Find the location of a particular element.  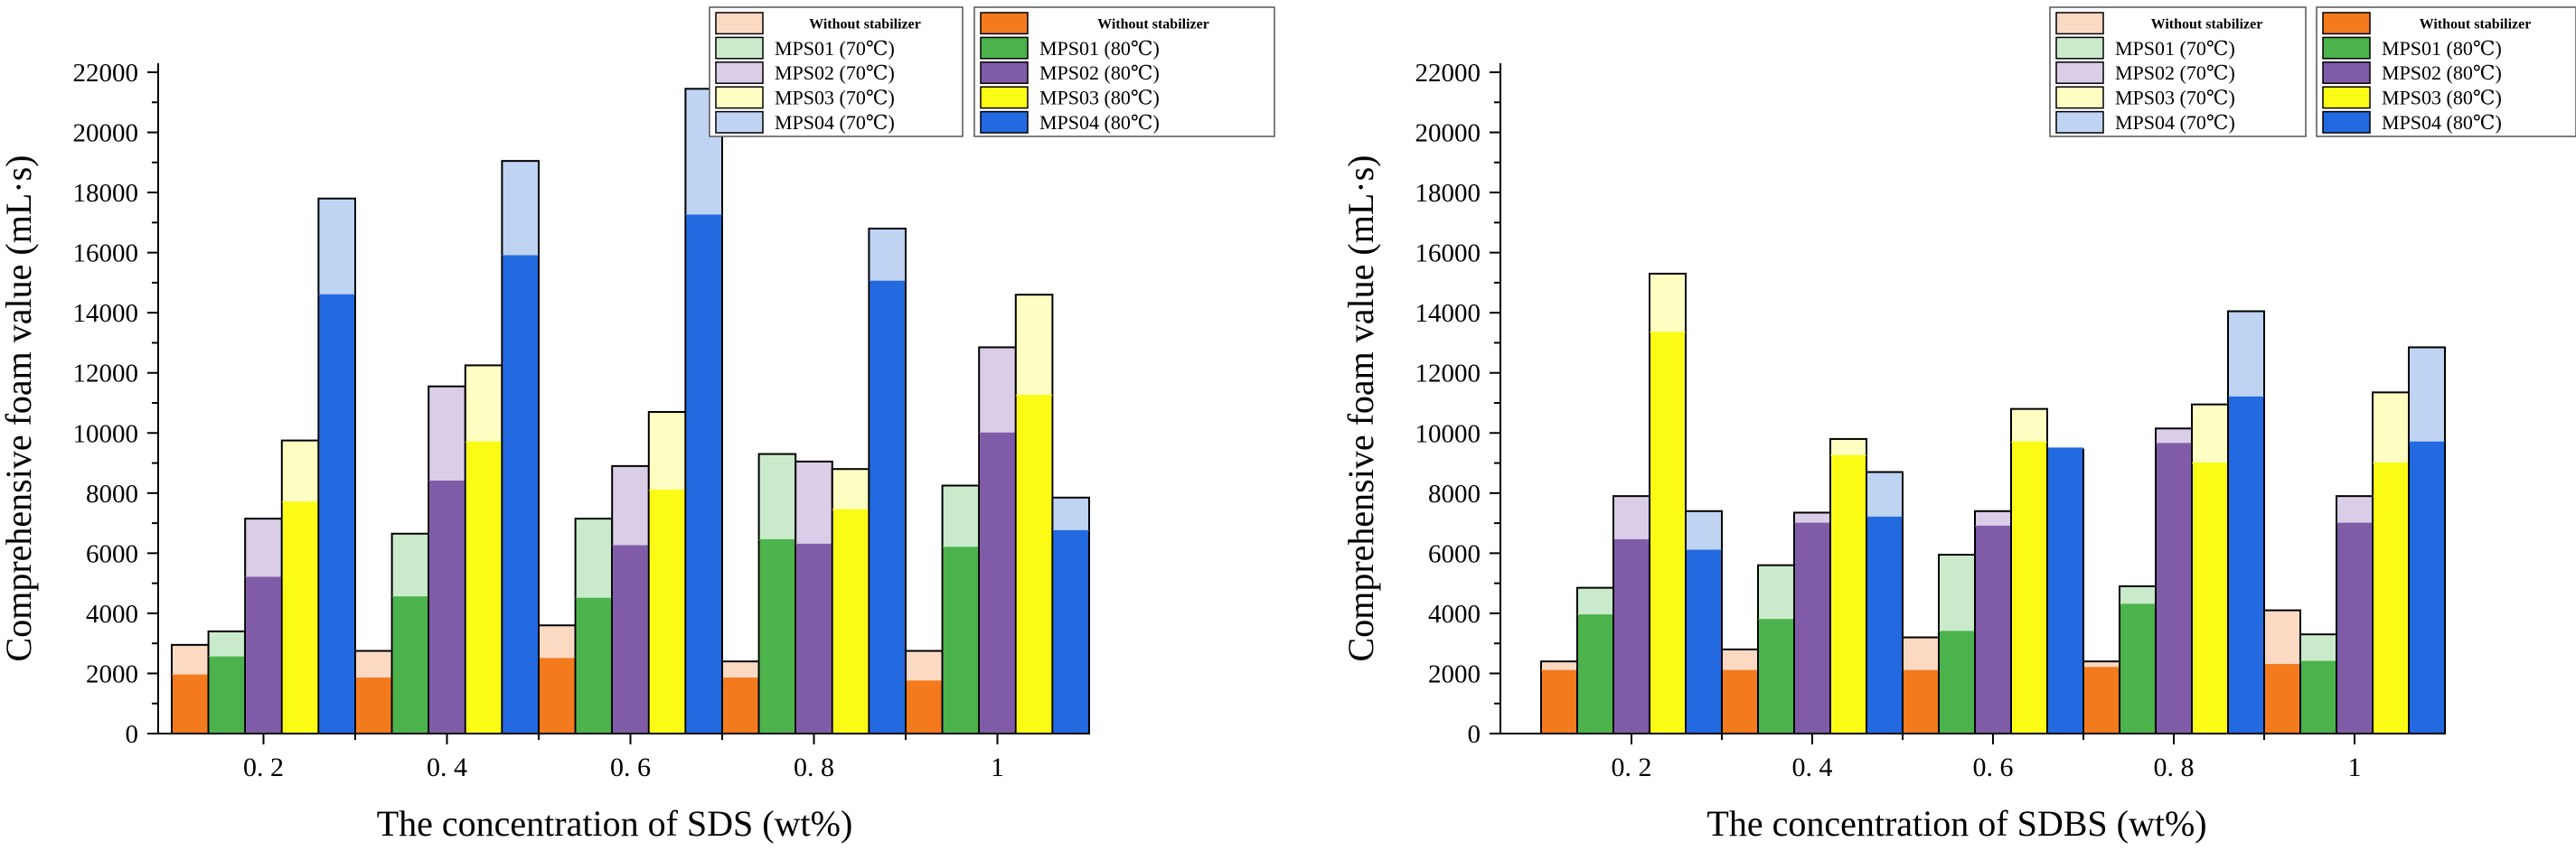

x-axis-title: The concentration of SDBS (wt%) is located at coordinates (1956, 823).